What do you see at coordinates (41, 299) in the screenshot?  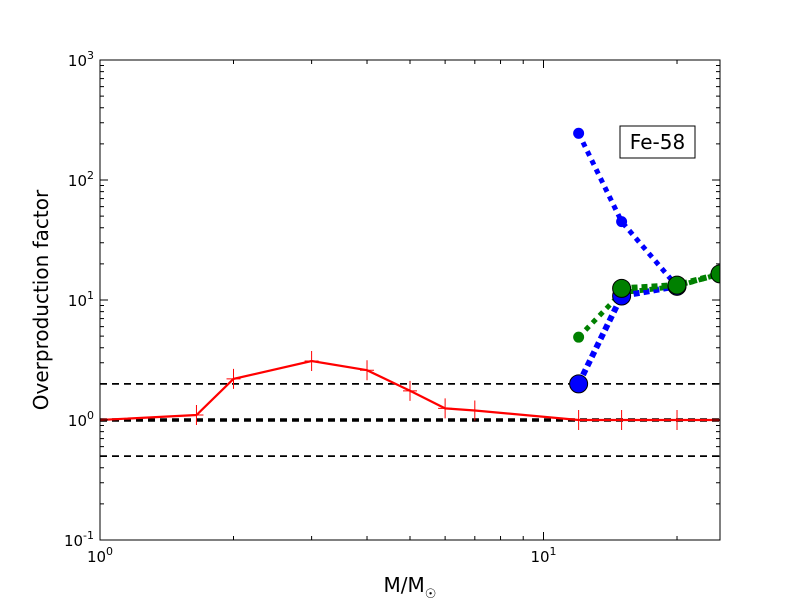 I see `y-axis-label: Overproduction factor` at bounding box center [41, 299].